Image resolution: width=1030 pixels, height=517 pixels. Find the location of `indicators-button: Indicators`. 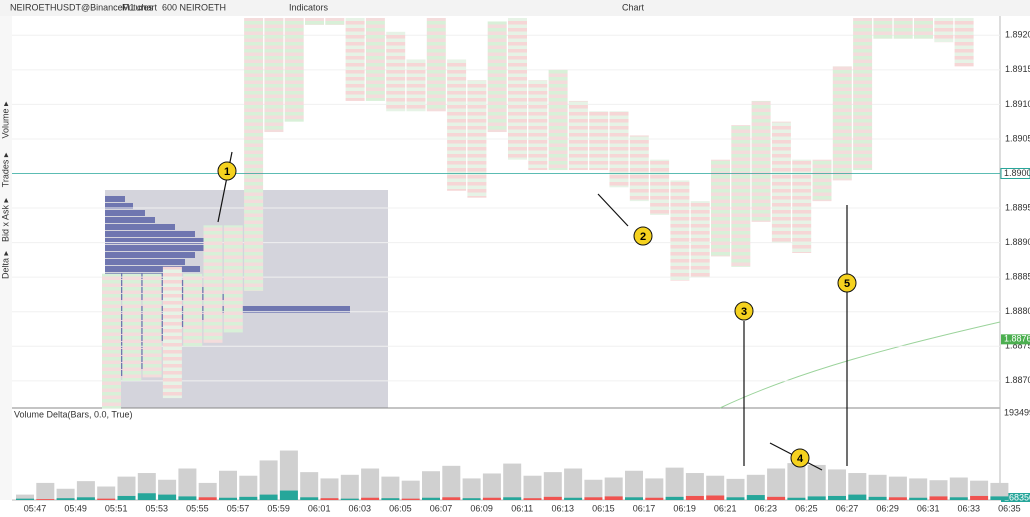

indicators-button: Indicators is located at coordinates (309, 7).